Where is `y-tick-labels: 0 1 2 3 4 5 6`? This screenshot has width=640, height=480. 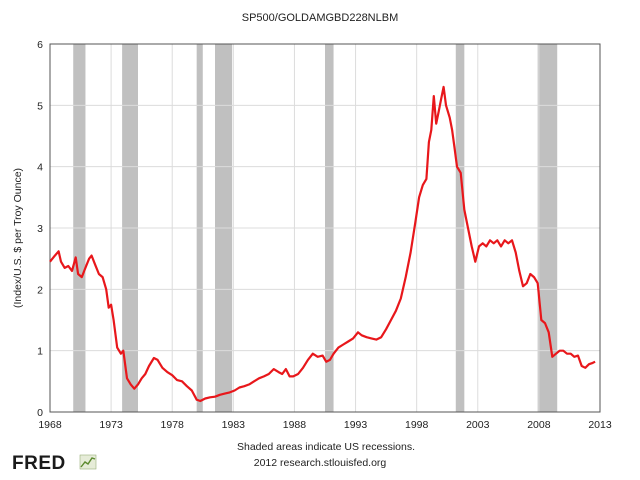 y-tick-labels: 0 1 2 3 4 5 6 is located at coordinates (40, 229).